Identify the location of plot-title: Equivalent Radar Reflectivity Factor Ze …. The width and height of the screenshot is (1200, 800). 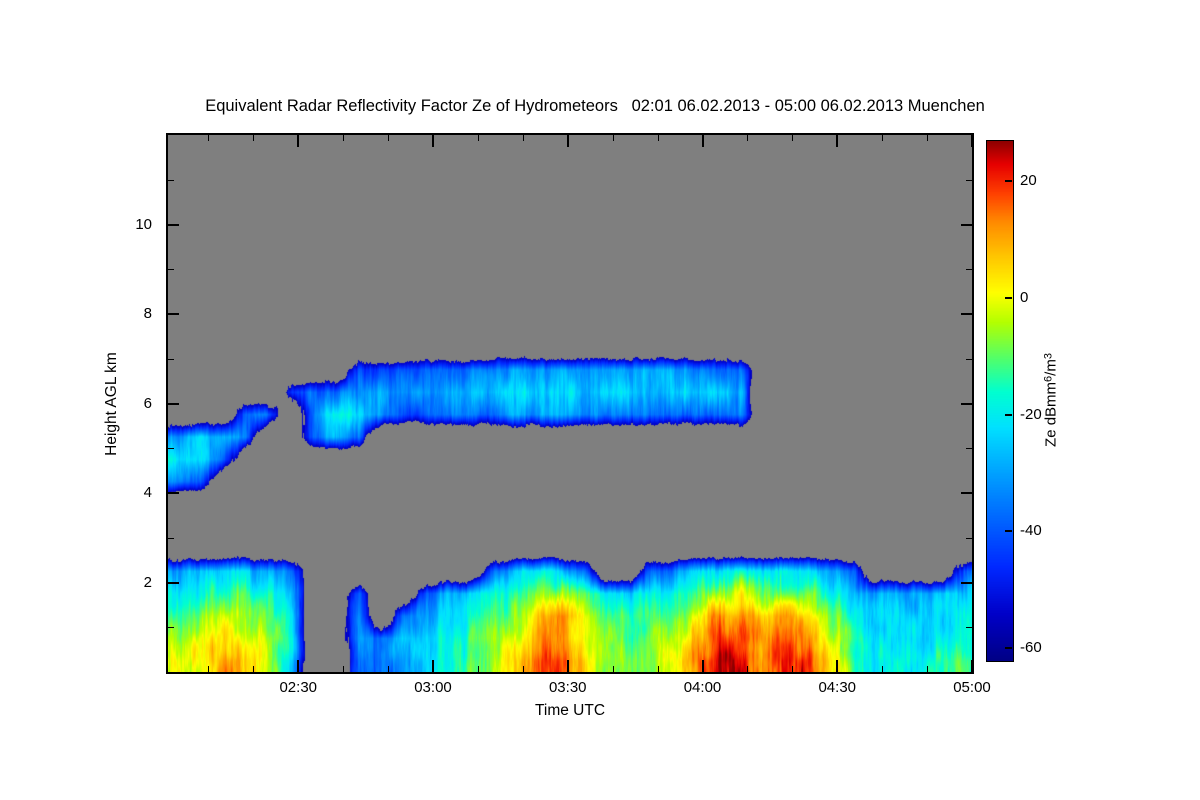
(595, 106).